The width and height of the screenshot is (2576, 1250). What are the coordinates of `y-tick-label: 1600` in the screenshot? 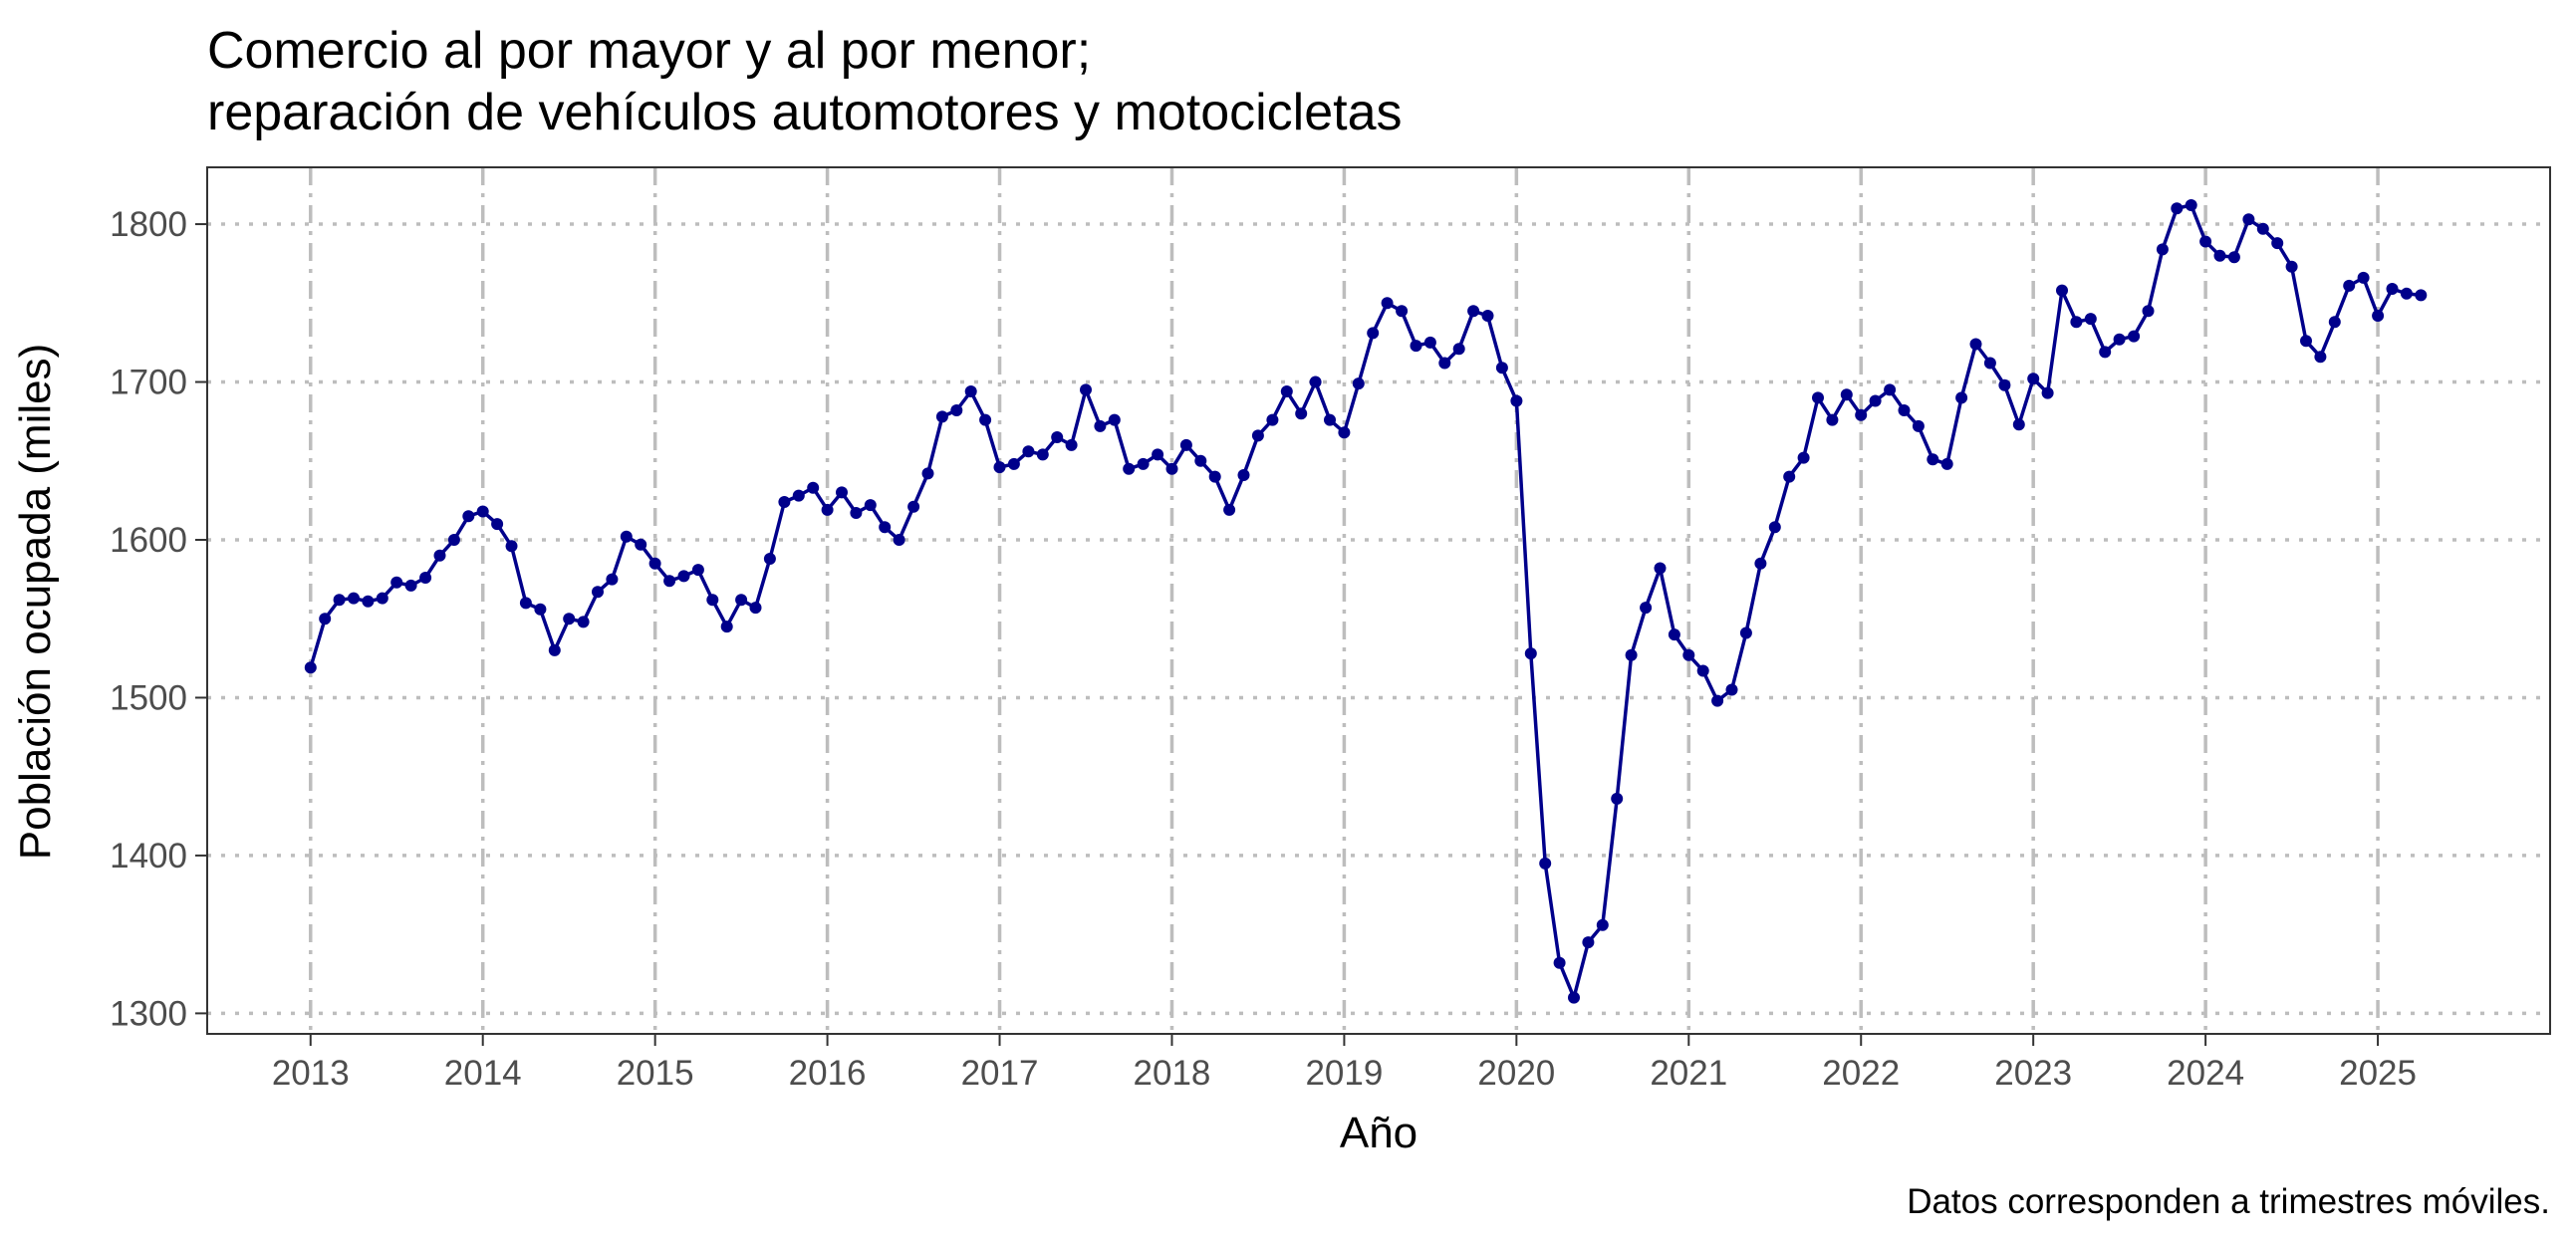 It's located at (148, 540).